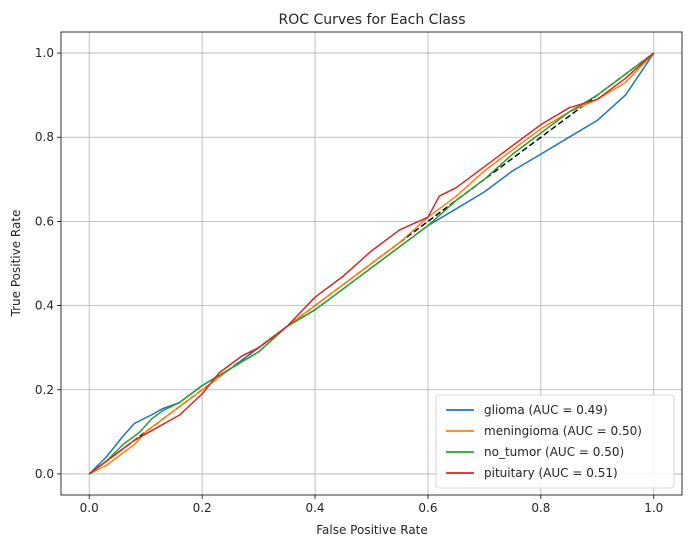  What do you see at coordinates (546, 410) in the screenshot?
I see `legend-label-0: glioma (AUC = 0.49)` at bounding box center [546, 410].